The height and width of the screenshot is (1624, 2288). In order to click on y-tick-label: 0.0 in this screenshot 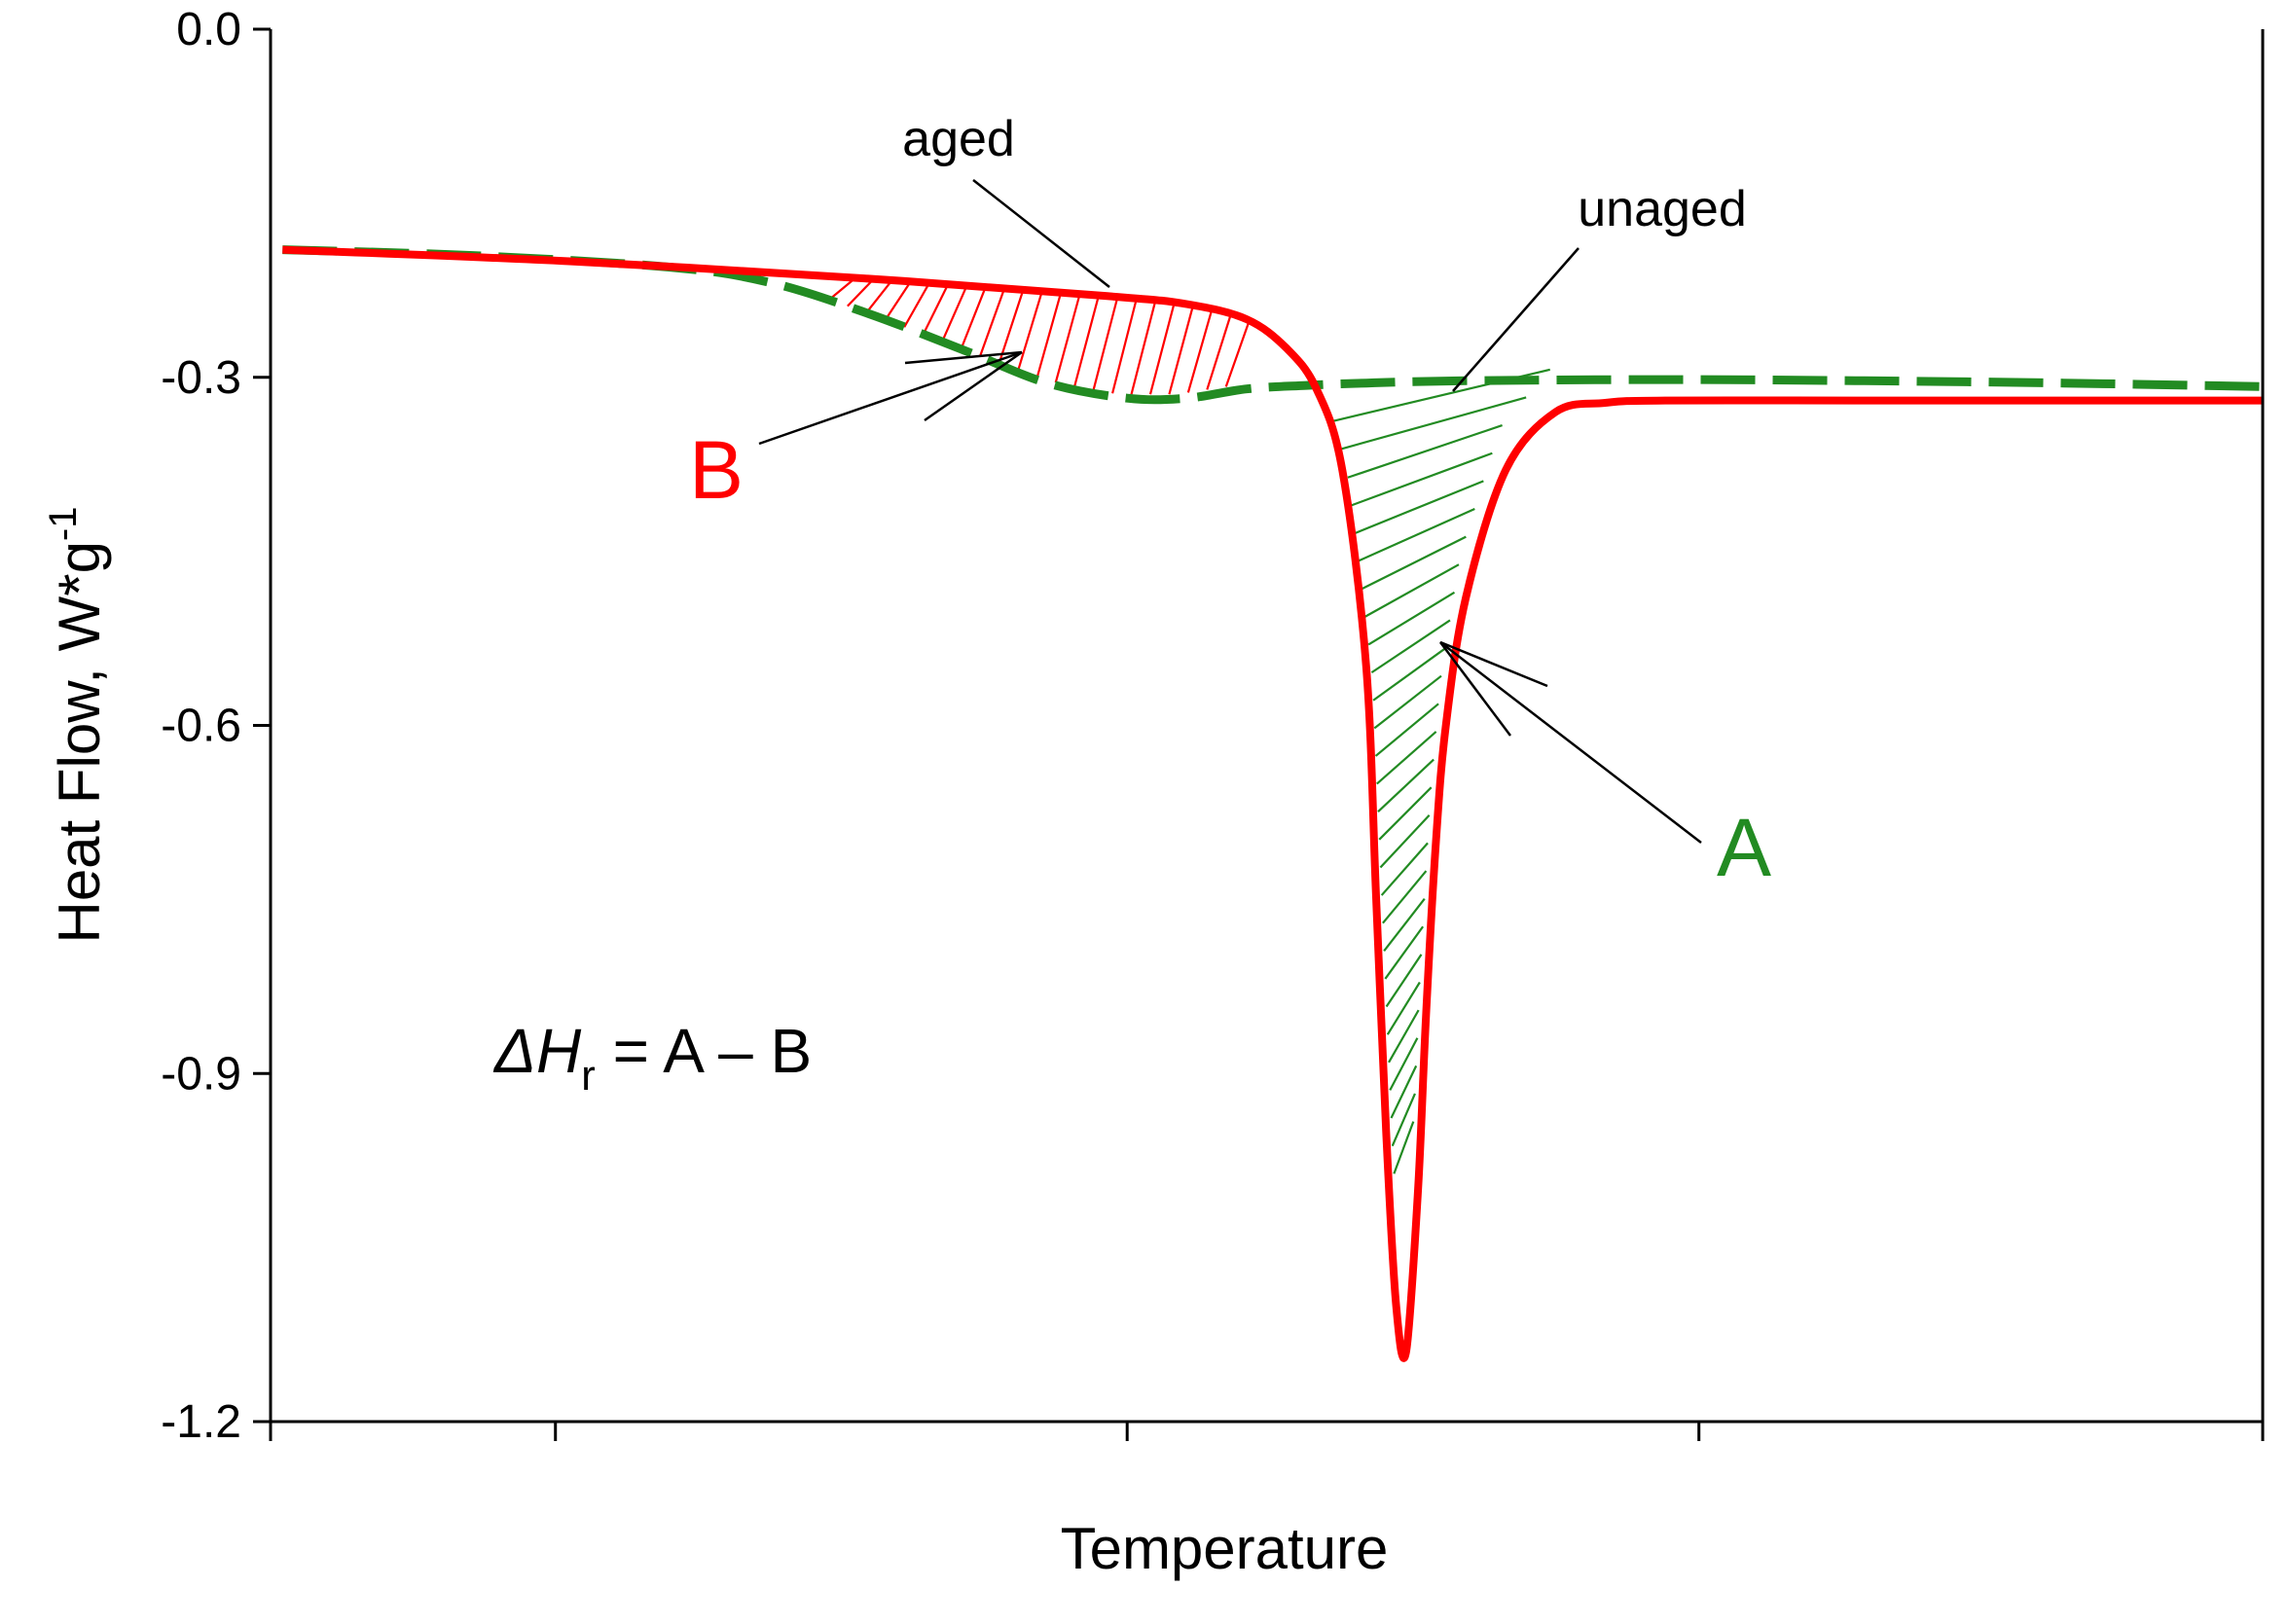, I will do `click(208, 29)`.